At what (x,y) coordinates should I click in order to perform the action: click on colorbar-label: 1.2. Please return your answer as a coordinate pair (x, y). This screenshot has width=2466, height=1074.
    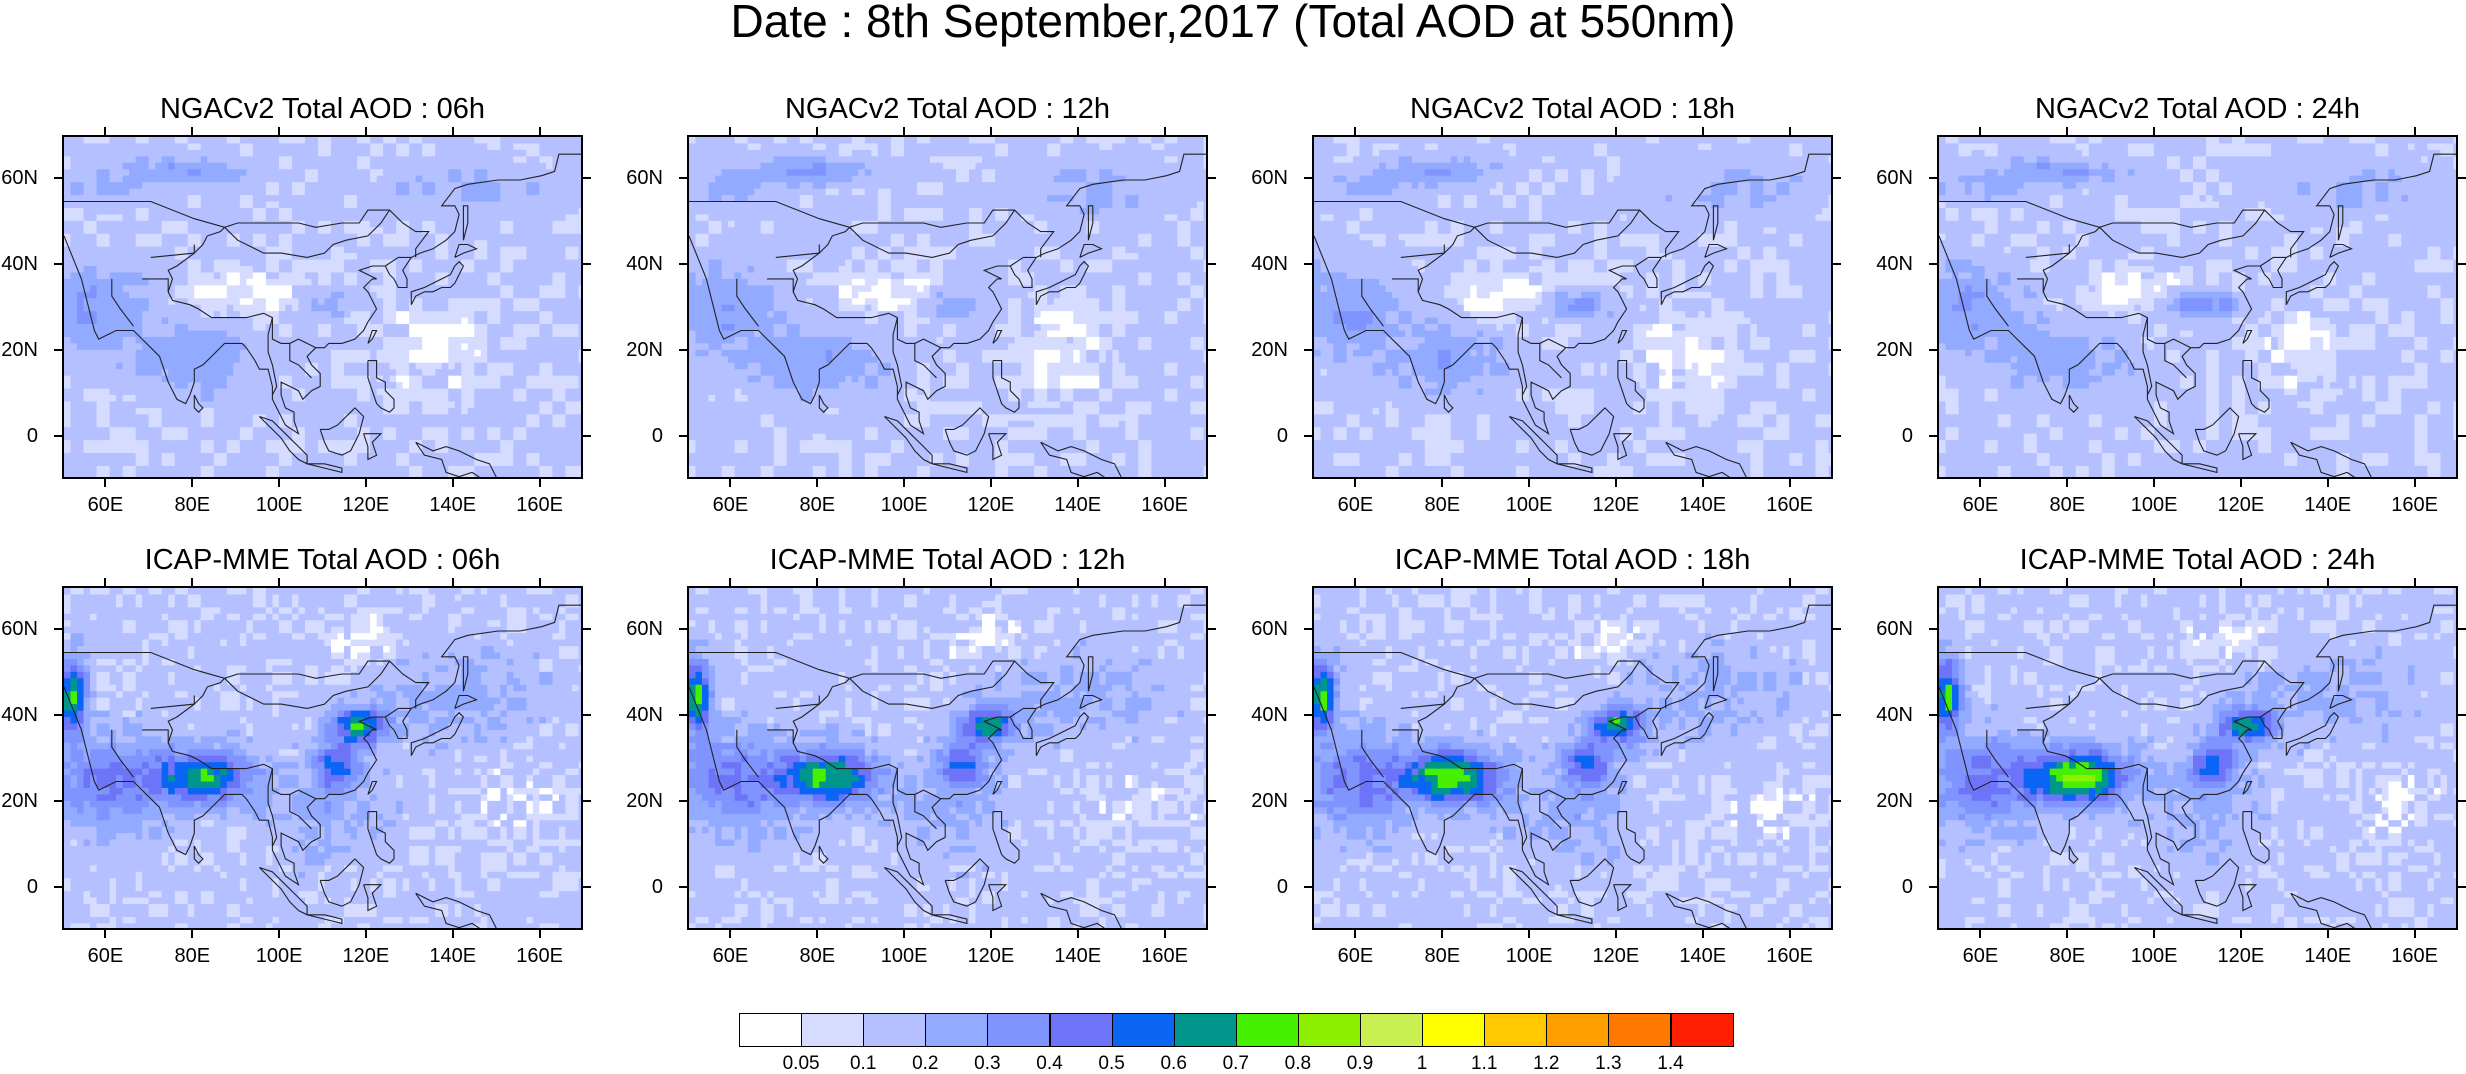
    Looking at the image, I should click on (1546, 1064).